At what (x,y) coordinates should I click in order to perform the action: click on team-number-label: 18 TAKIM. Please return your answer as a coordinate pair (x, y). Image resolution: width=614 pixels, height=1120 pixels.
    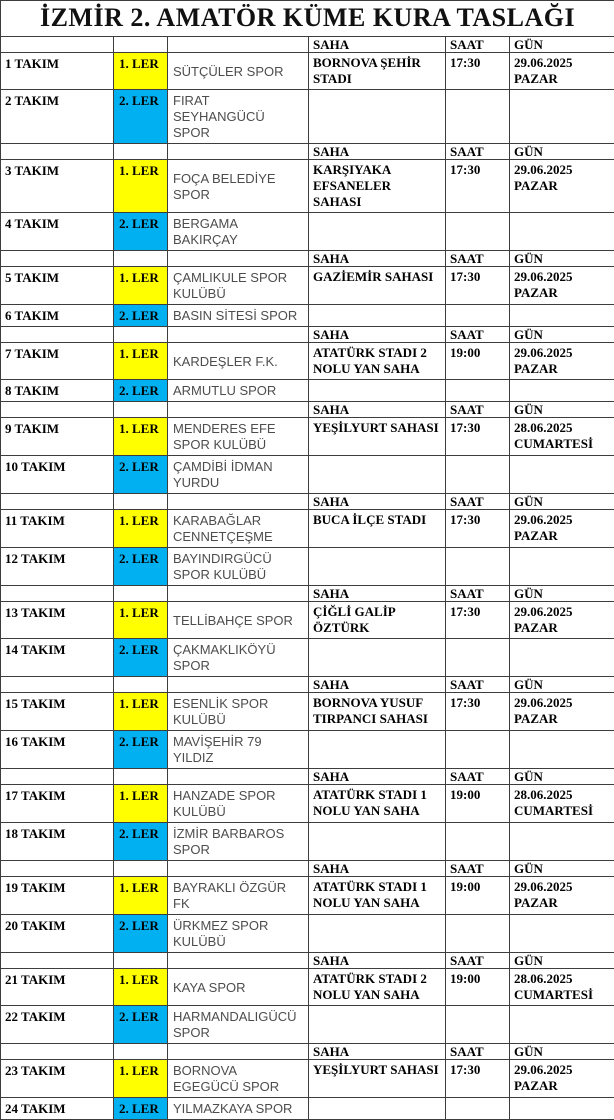
    Looking at the image, I should click on (57, 842).